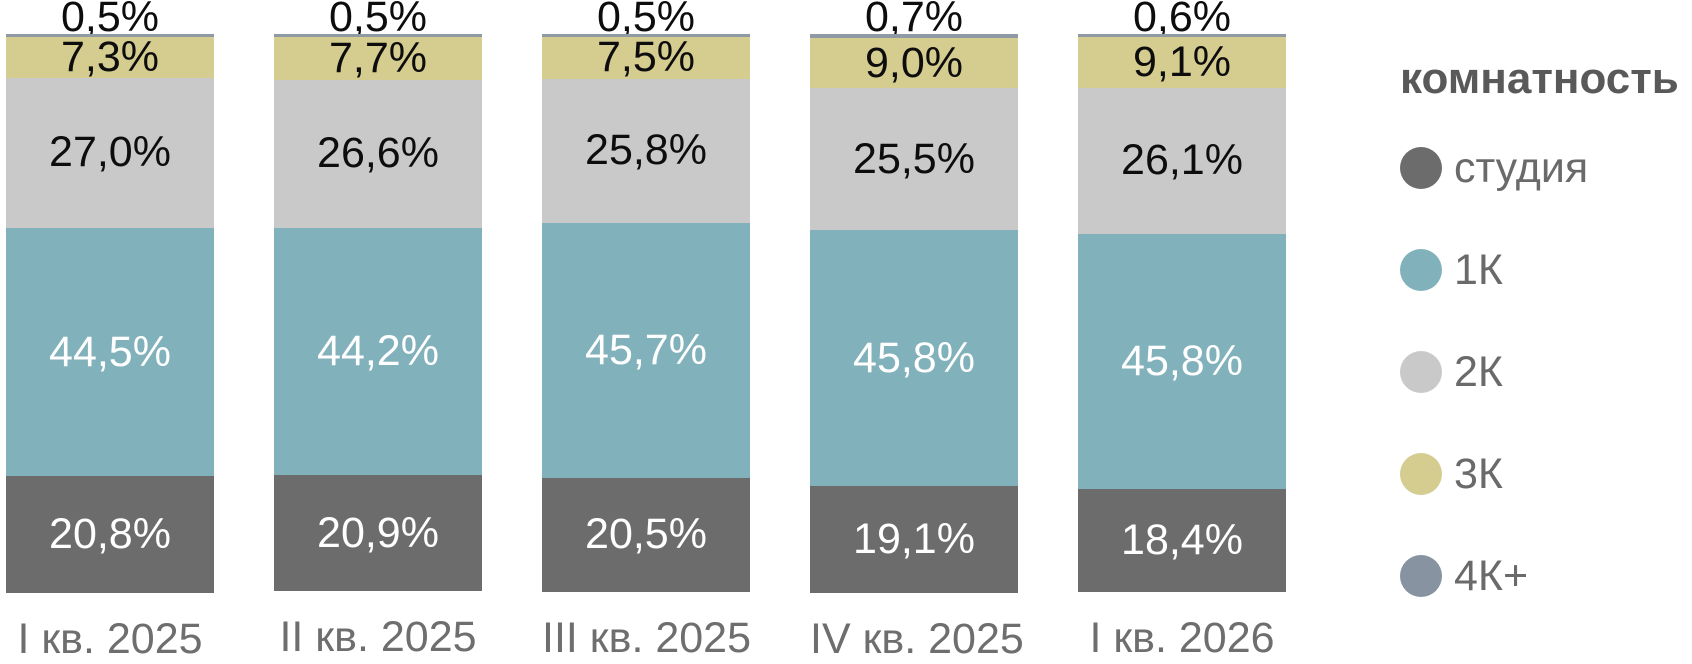 This screenshot has height=664, width=1692. Describe the element at coordinates (1421, 270) in the screenshot. I see `legend-marker-1k` at that location.